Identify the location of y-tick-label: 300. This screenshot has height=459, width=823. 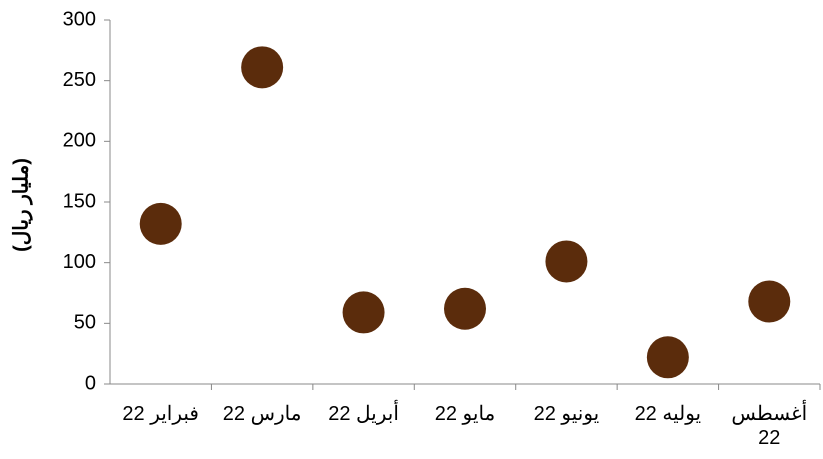
(79, 19).